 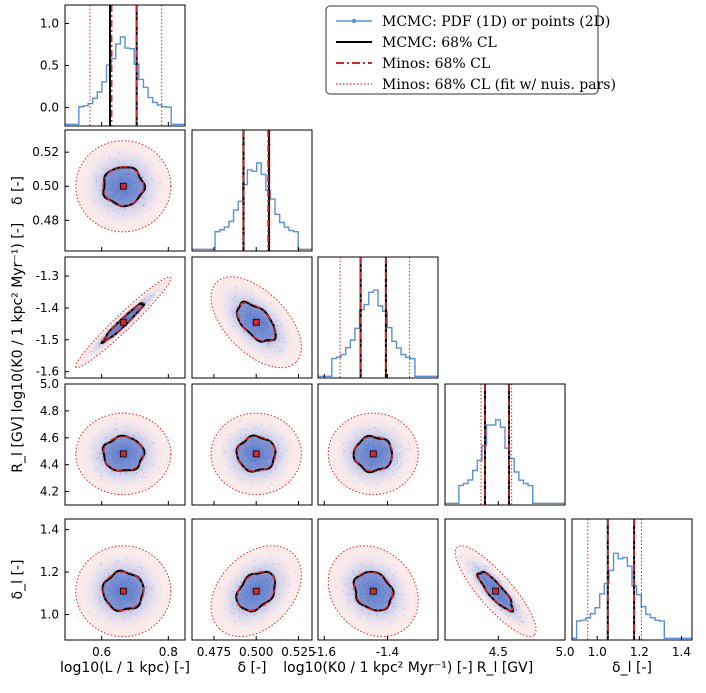 What do you see at coordinates (252, 190) in the screenshot?
I see `panel-frame` at bounding box center [252, 190].